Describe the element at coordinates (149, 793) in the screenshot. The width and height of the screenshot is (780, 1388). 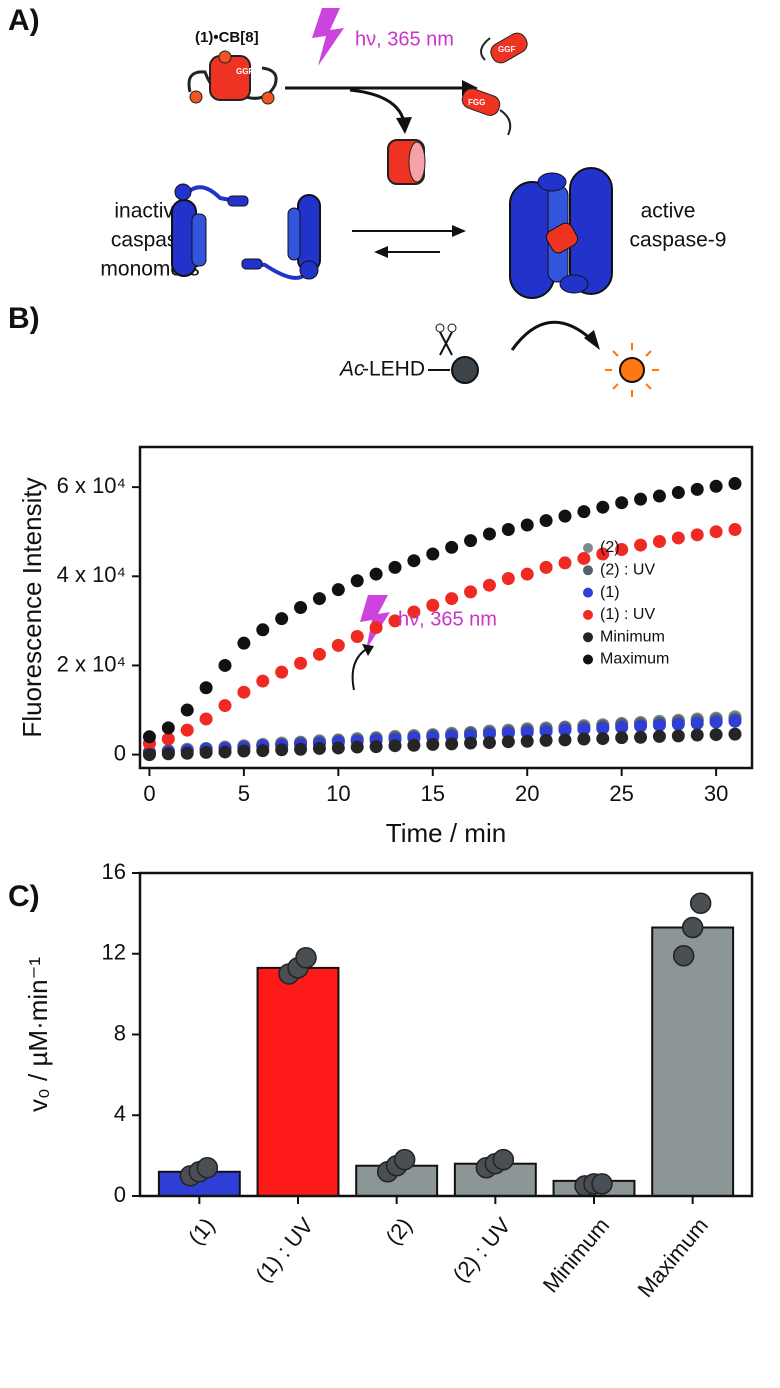
I see `x-tick-label: 0` at that location.